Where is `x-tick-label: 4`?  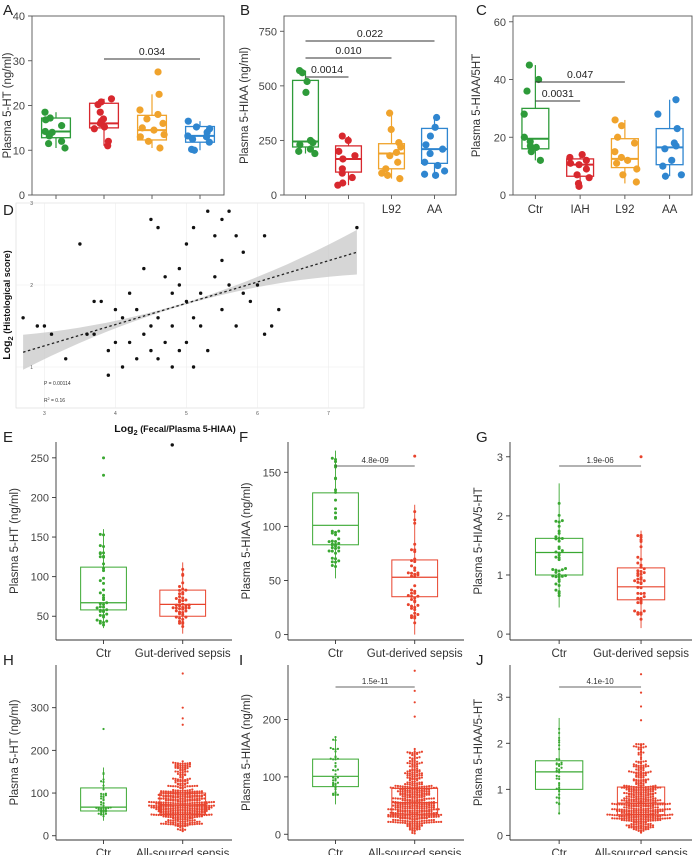
x-tick-label: 4 is located at coordinates (115, 414).